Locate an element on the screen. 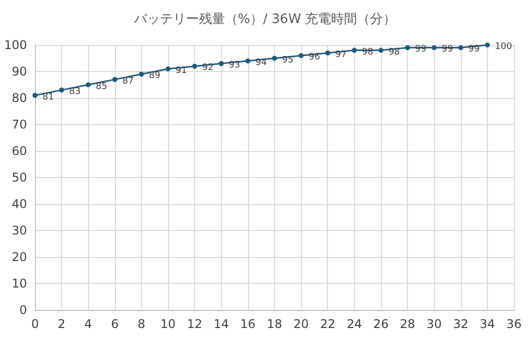 The image size is (530, 340). x-tick-label: 36 is located at coordinates (514, 324).